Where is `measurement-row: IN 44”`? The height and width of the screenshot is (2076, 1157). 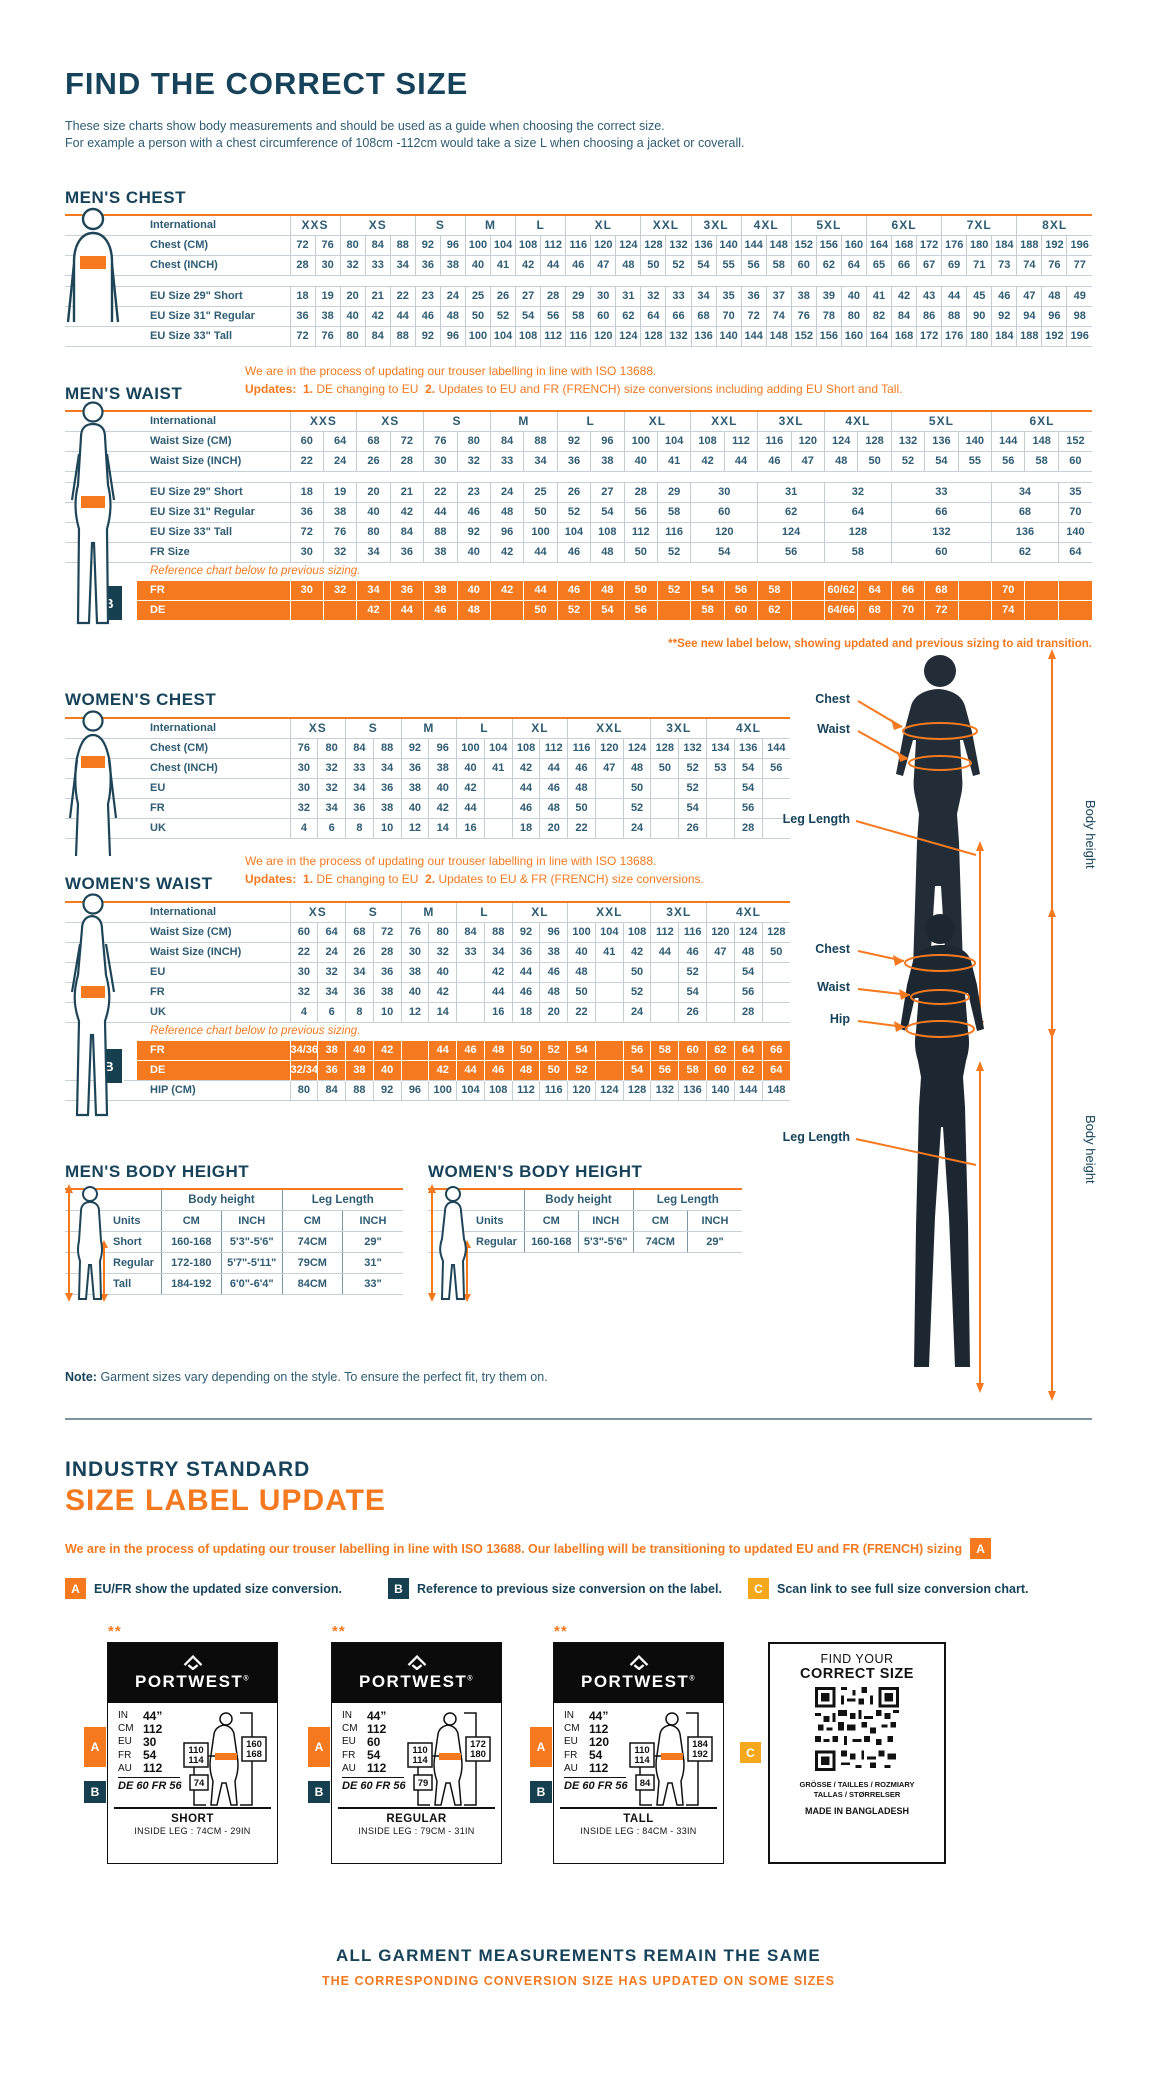
measurement-row: IN 44” is located at coordinates (586, 1715).